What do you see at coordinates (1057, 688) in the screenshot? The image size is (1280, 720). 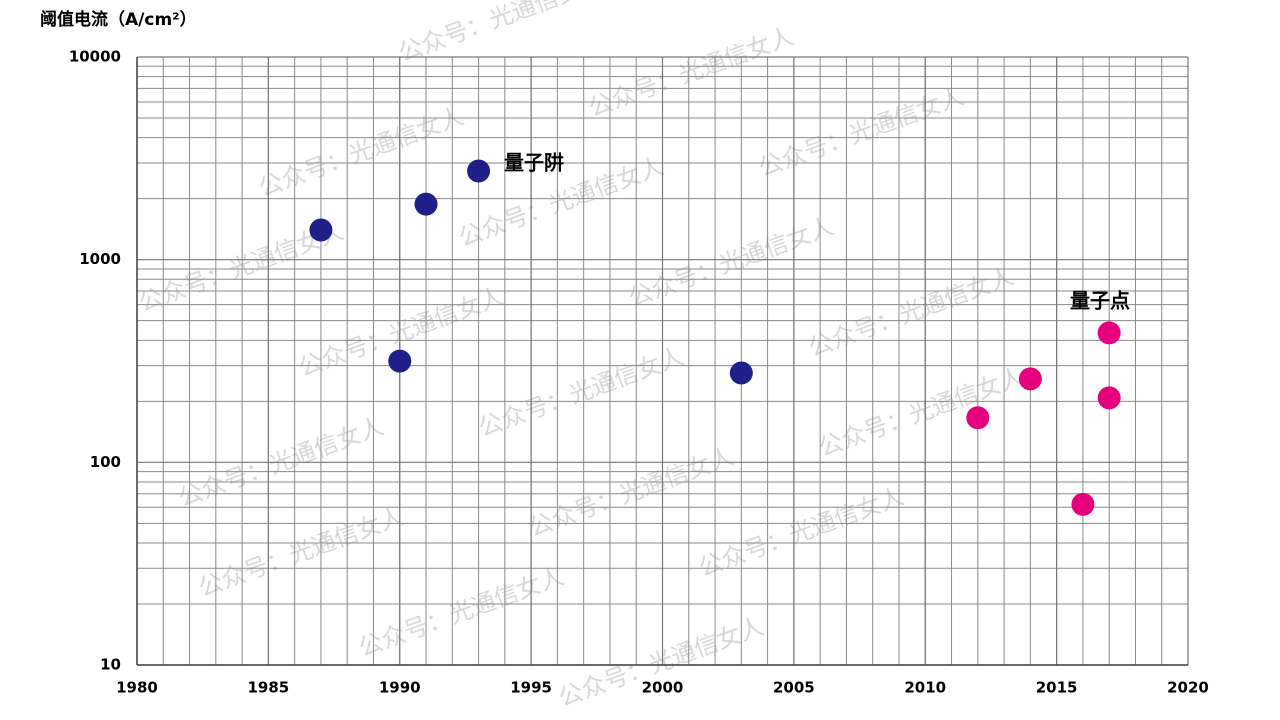 I see `x-tick-label: 2015` at bounding box center [1057, 688].